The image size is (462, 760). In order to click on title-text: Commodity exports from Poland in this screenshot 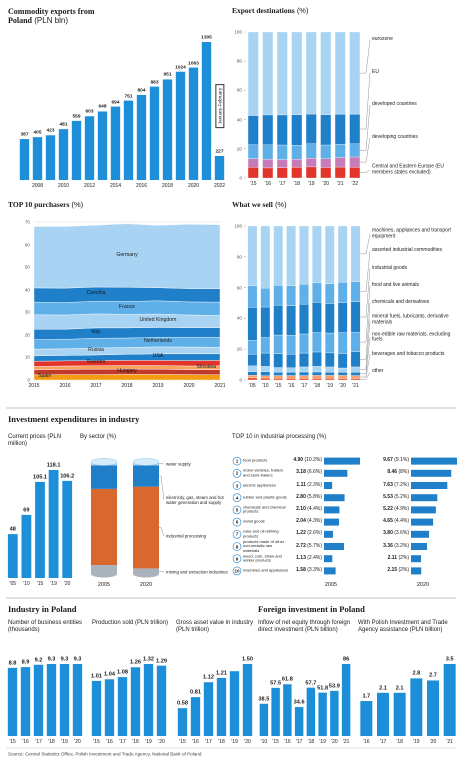, I will do `click(51, 16)`.